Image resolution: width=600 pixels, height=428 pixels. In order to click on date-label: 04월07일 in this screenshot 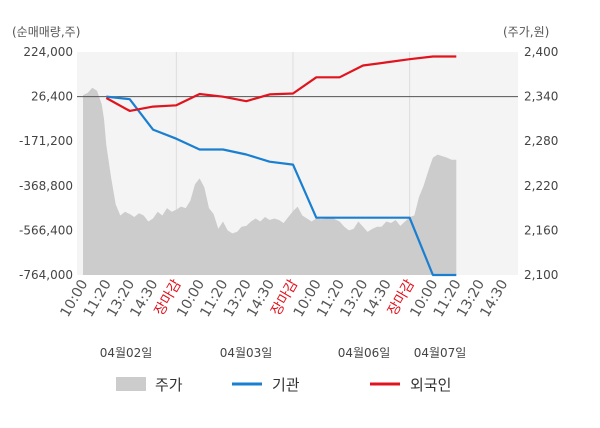, I will do `click(440, 353)`.